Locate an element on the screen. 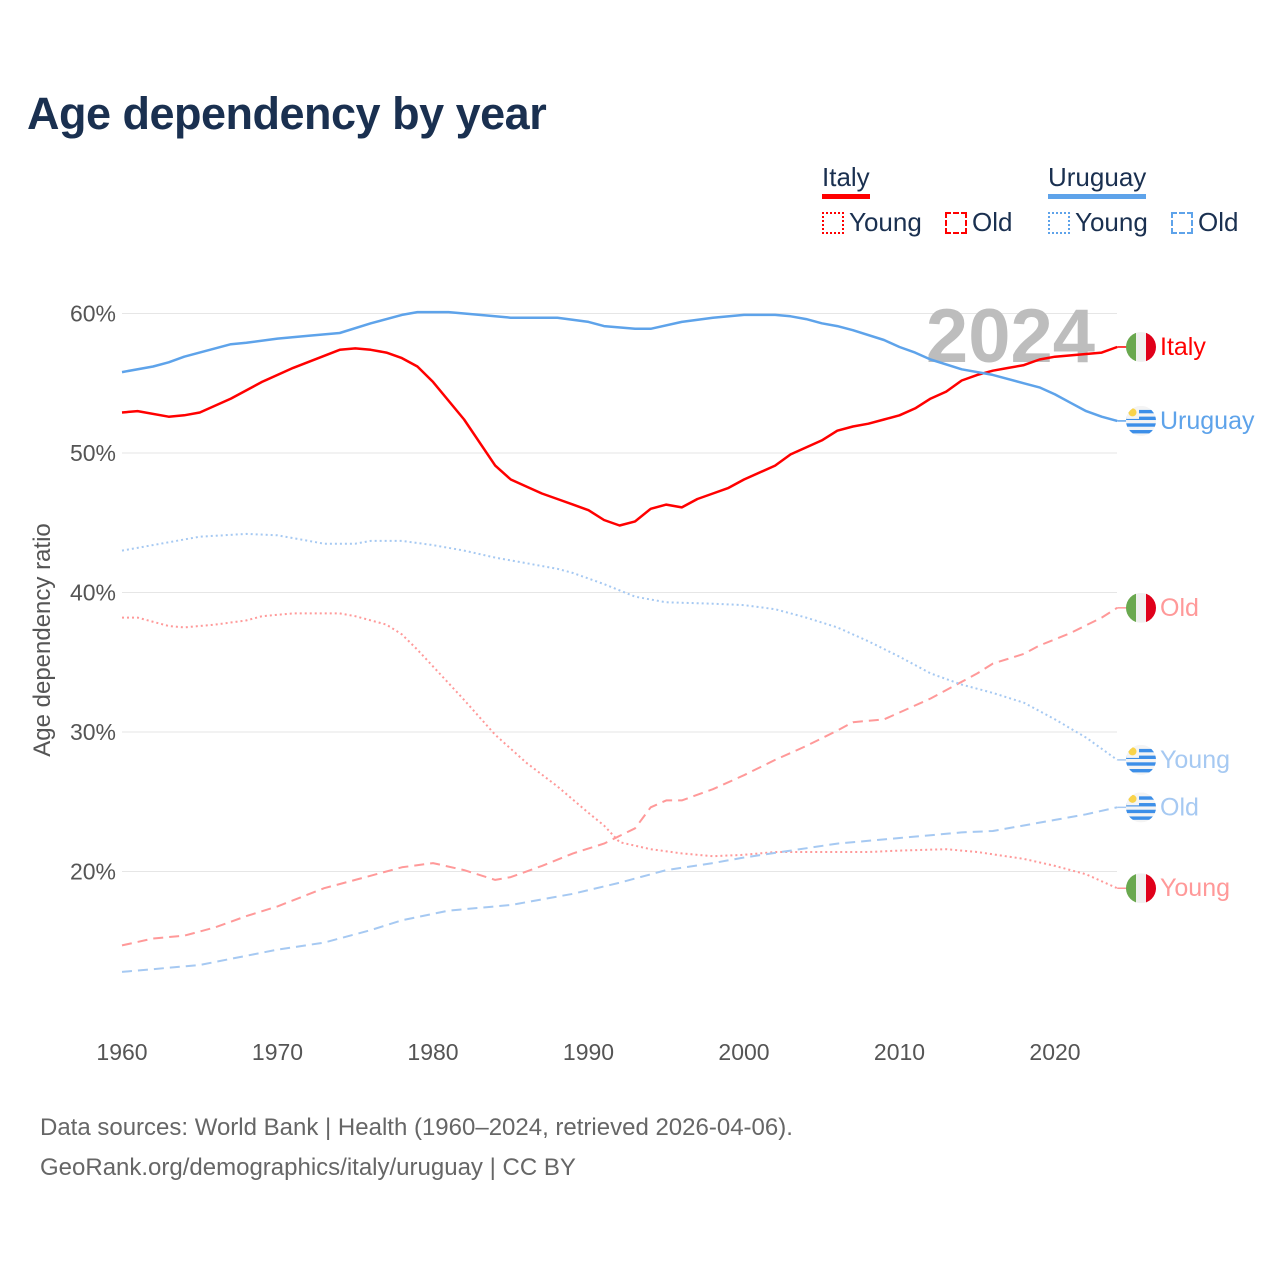  x-tick-label: 1990 is located at coordinates (588, 1052).